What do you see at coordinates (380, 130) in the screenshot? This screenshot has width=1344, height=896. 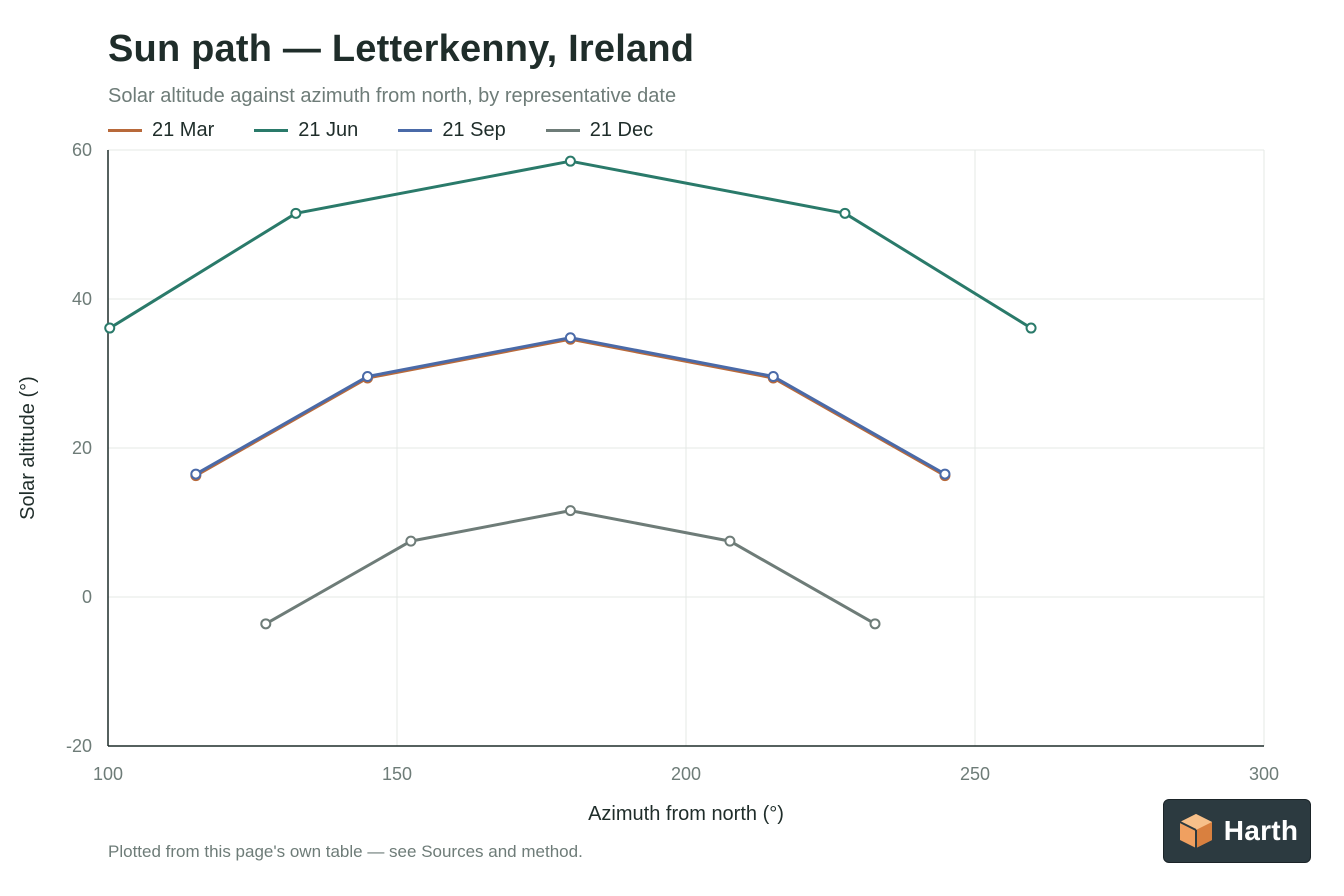 I see `legend: 21 Mar 21 Jun 21 Sep 21 Dec` at bounding box center [380, 130].